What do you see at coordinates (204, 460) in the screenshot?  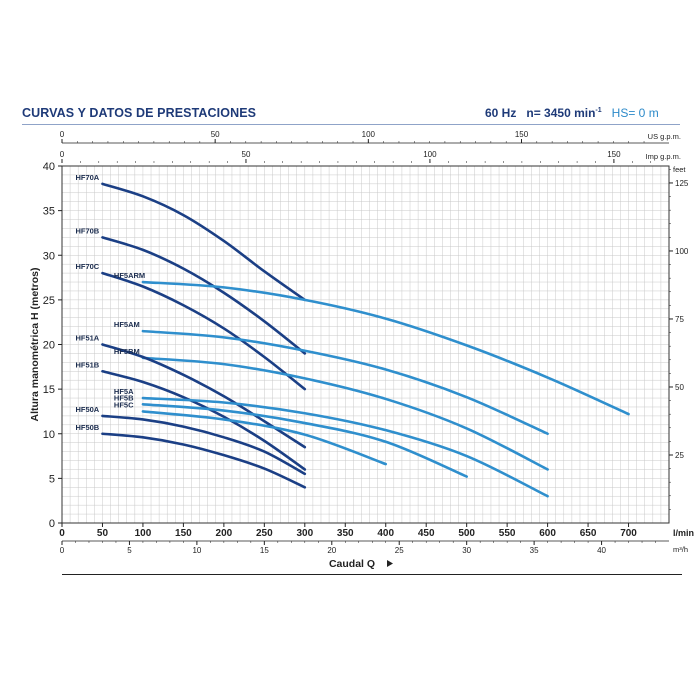 I see `curve-hf50b` at bounding box center [204, 460].